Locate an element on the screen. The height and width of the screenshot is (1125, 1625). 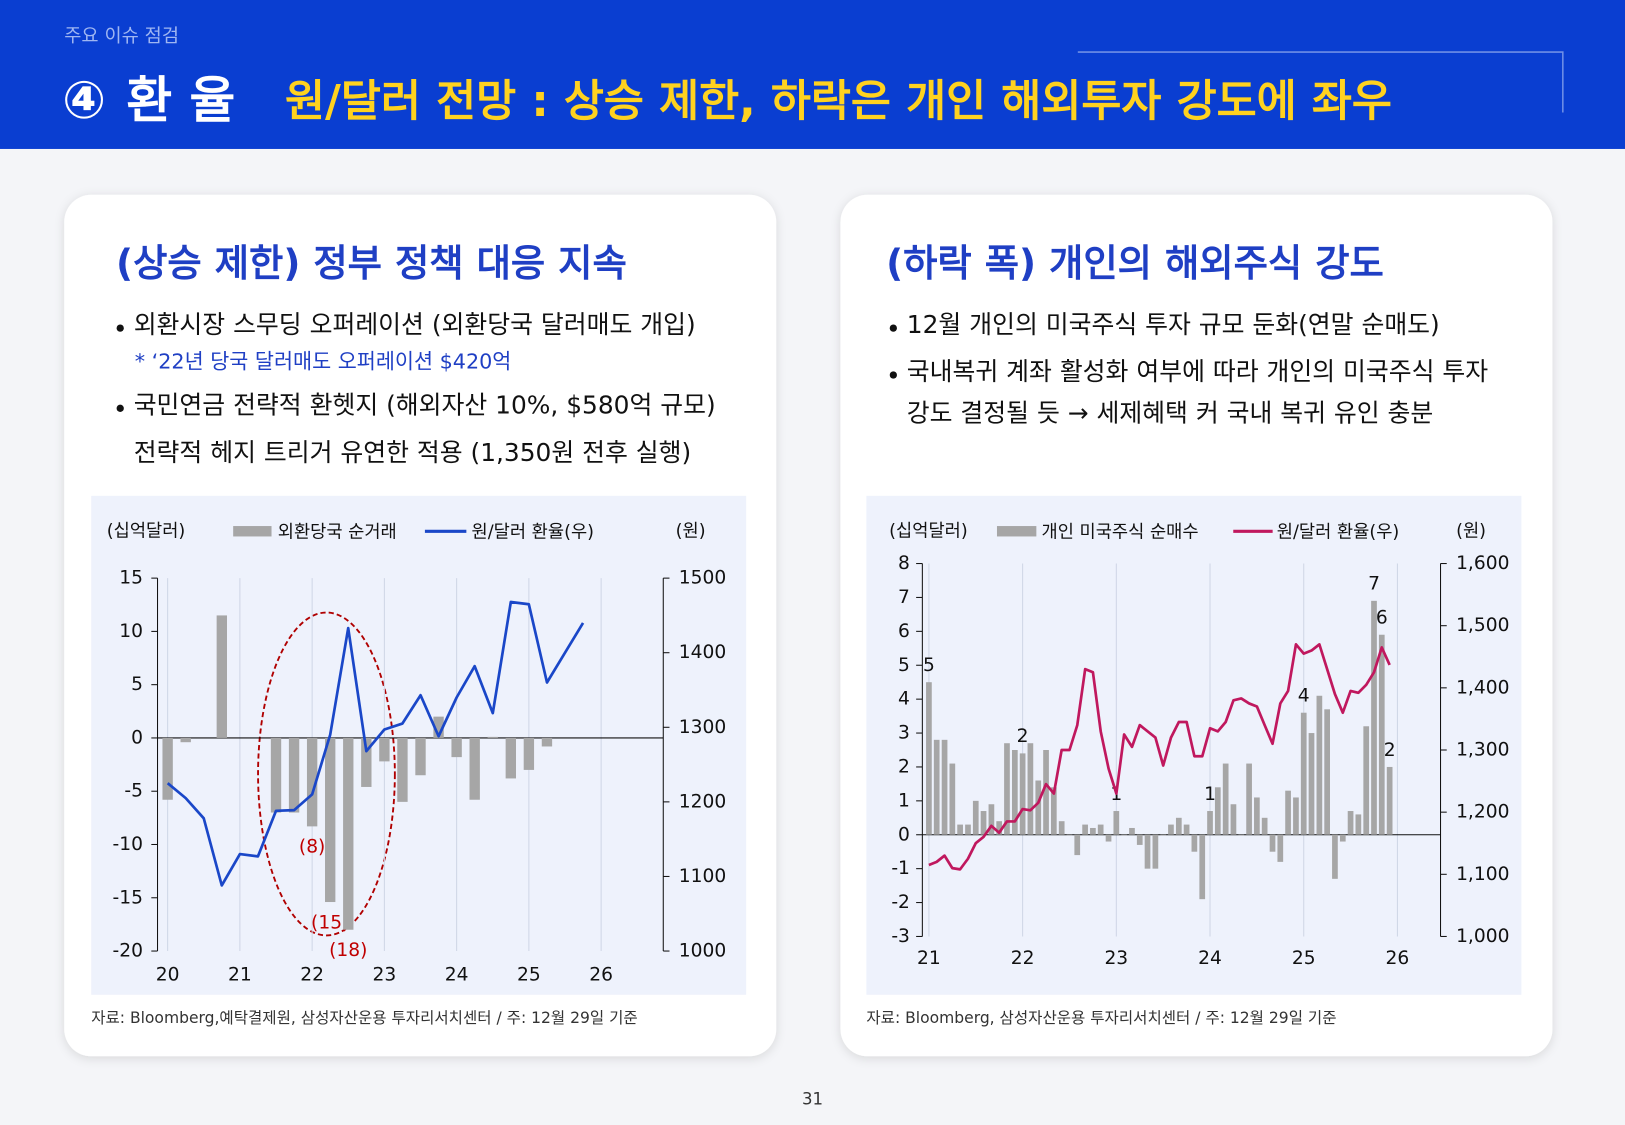
title-number: ④ is located at coordinates (84, 101).